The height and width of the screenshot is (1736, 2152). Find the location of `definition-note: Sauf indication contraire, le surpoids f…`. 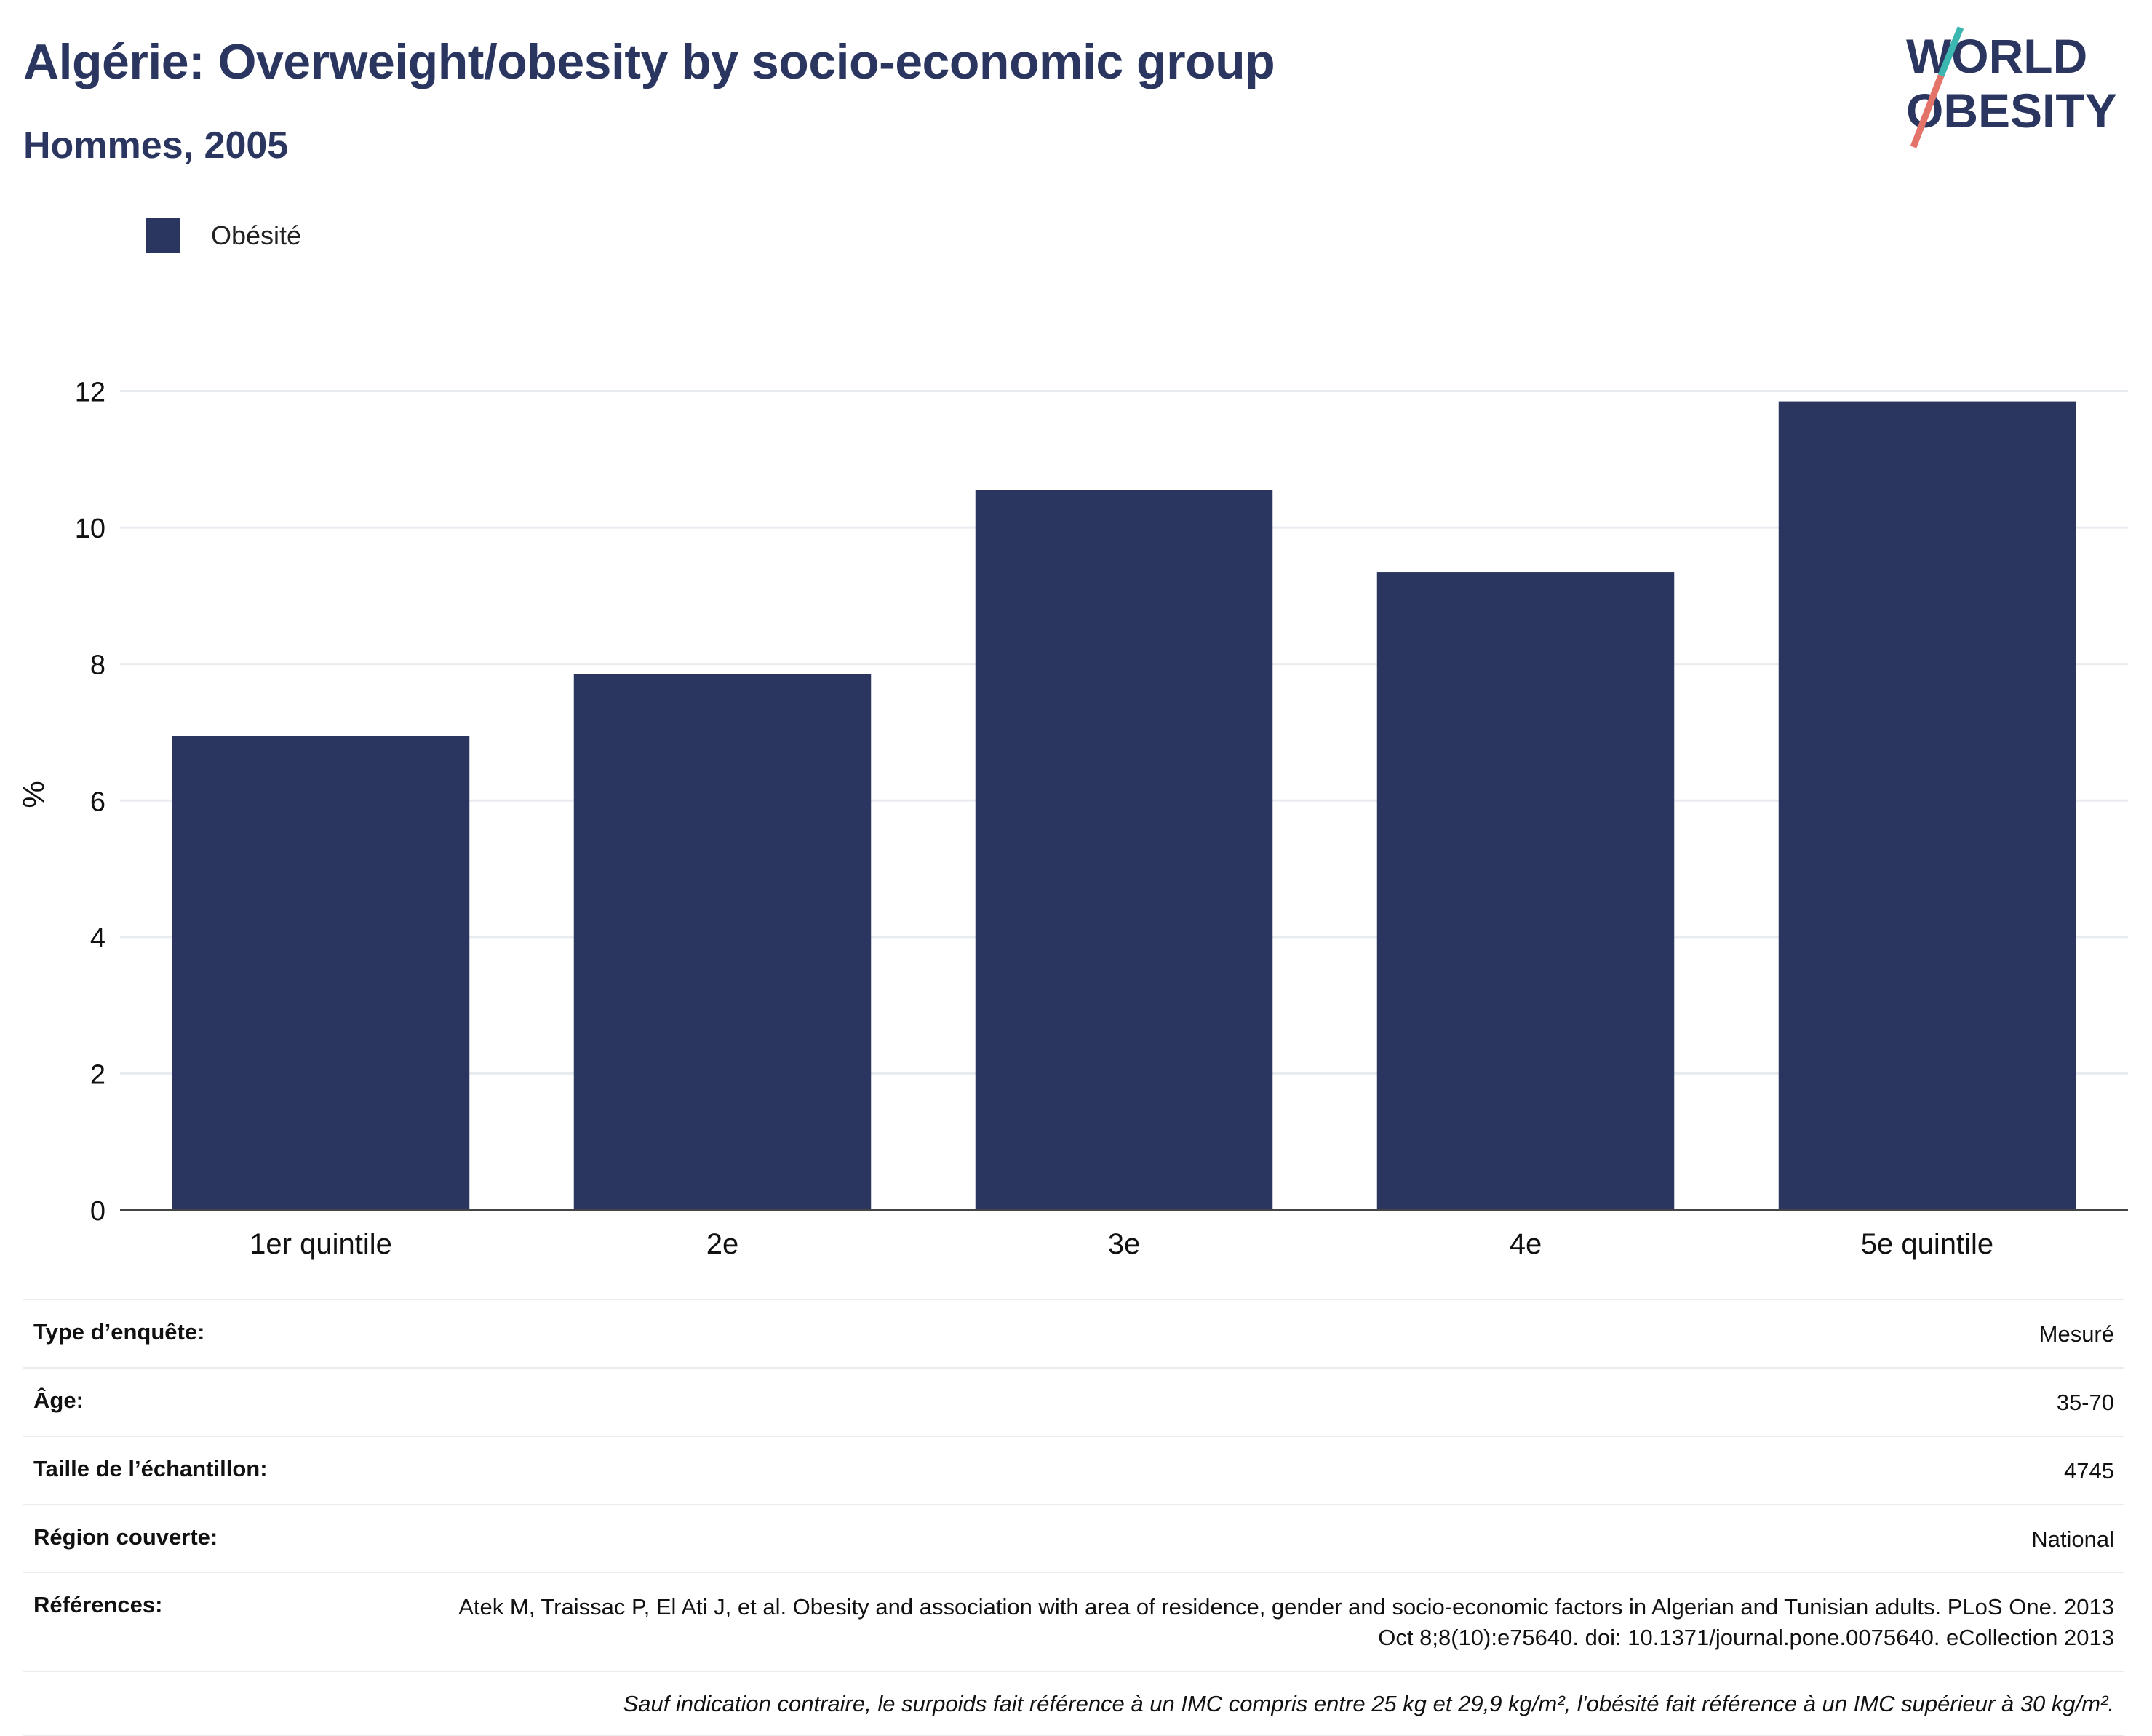

definition-note: Sauf indication contraire, le surpoids f… is located at coordinates (1073, 1703).